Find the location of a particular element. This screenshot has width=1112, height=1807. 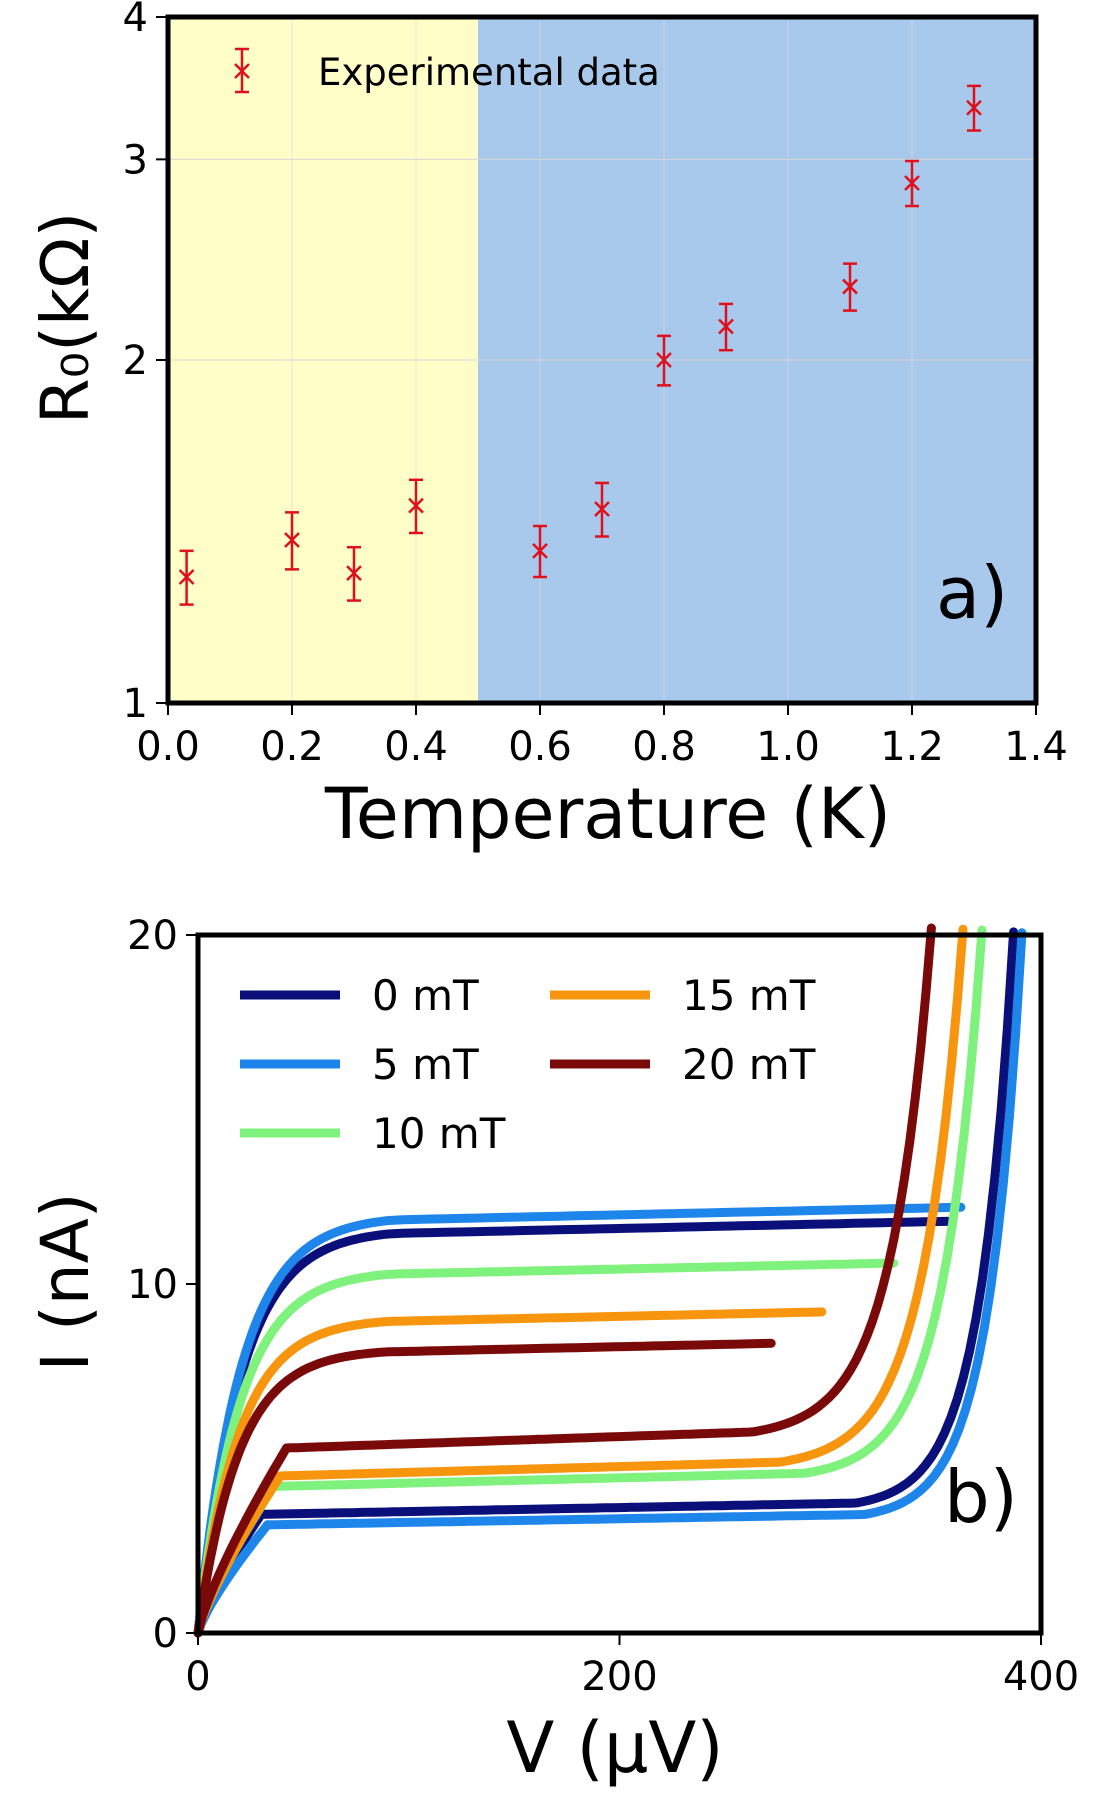

panel-b-legend: 0 mT 5 mT 10 mT 15 mT 20 mT is located at coordinates (528, 1064).